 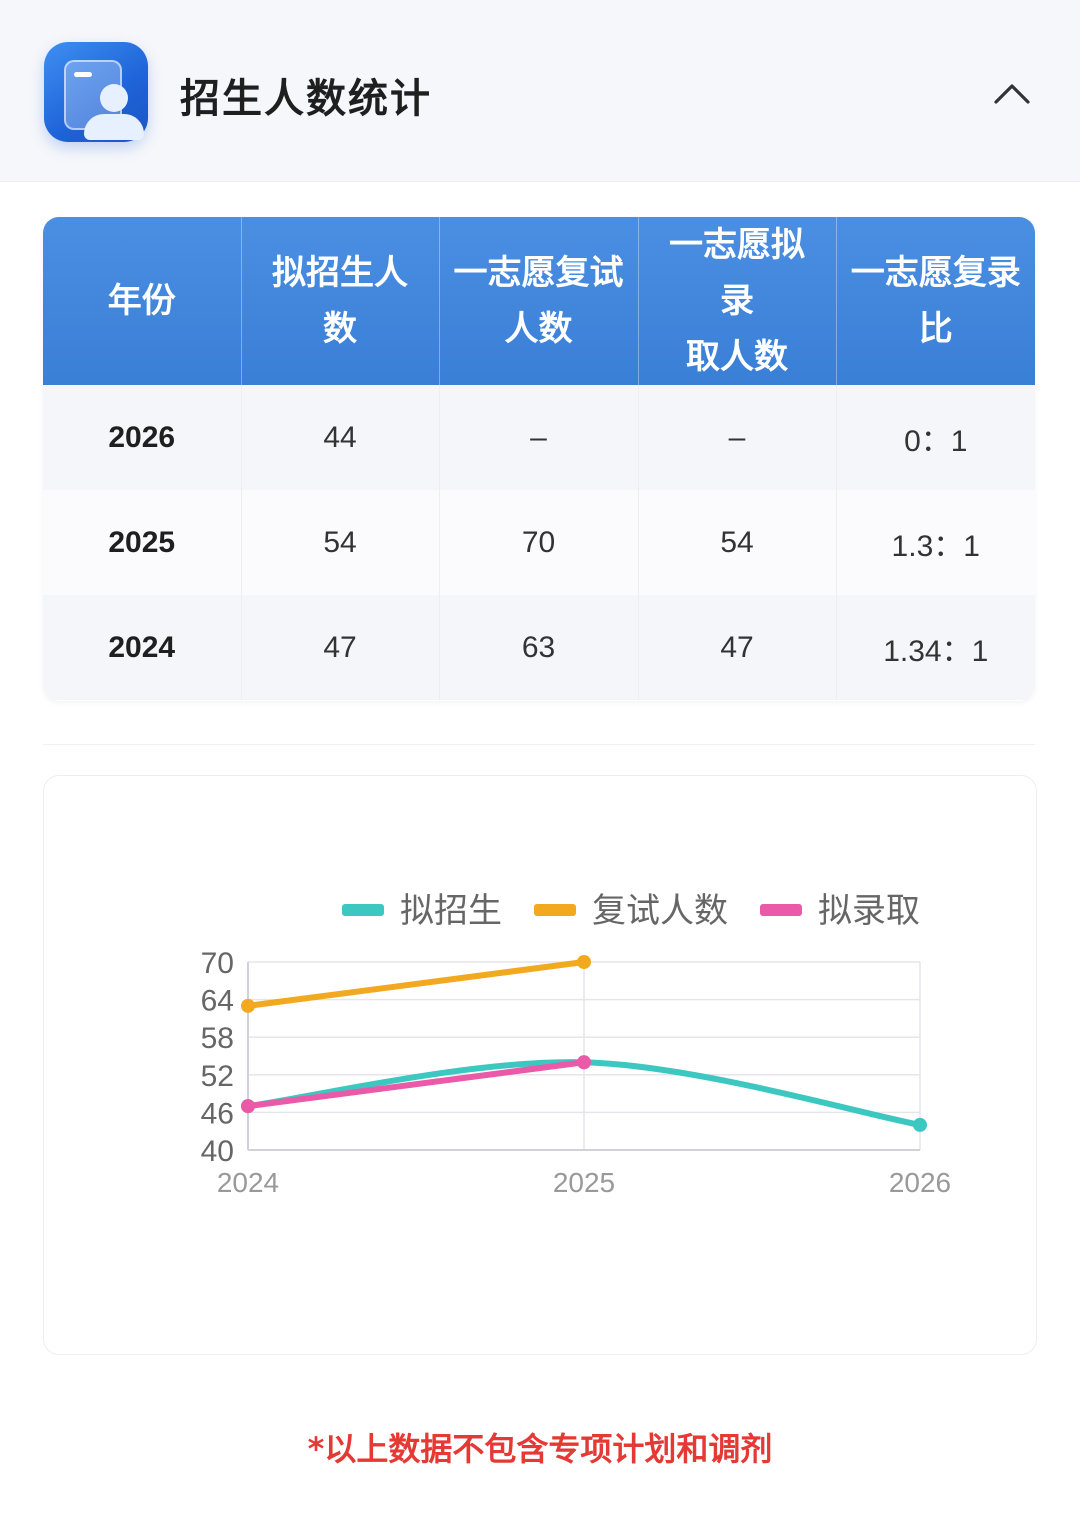 I want to click on column-header-planned: 拟招生人数, so click(x=340, y=301).